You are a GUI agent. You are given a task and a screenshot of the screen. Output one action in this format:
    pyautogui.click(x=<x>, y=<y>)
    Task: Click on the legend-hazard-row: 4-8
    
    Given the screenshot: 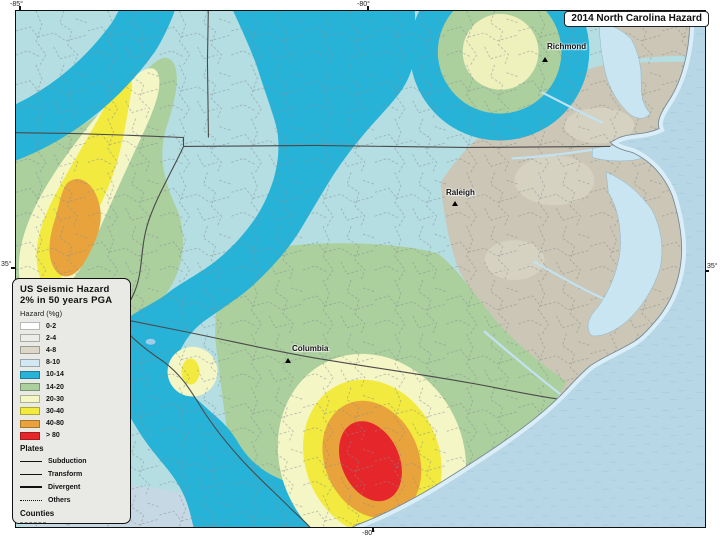 What is the action you would take?
    pyautogui.click(x=72, y=350)
    